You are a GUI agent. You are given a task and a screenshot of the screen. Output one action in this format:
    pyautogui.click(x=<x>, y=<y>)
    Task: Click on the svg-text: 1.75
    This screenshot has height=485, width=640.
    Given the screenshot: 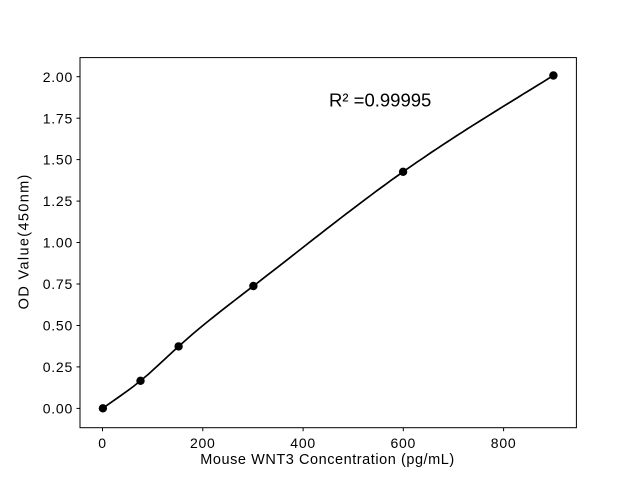 What is the action you would take?
    pyautogui.click(x=58, y=118)
    